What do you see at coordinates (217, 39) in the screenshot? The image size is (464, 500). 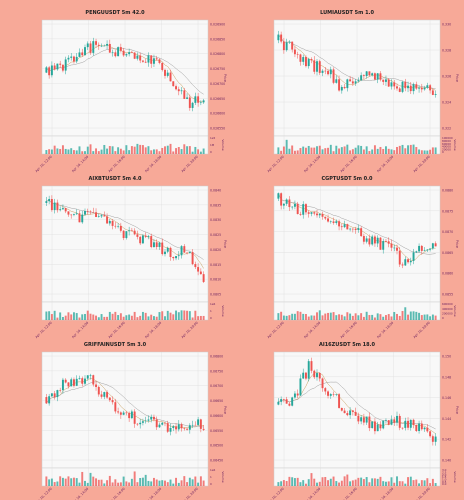 I see `y-tick-label: 0.026850` at bounding box center [217, 39].